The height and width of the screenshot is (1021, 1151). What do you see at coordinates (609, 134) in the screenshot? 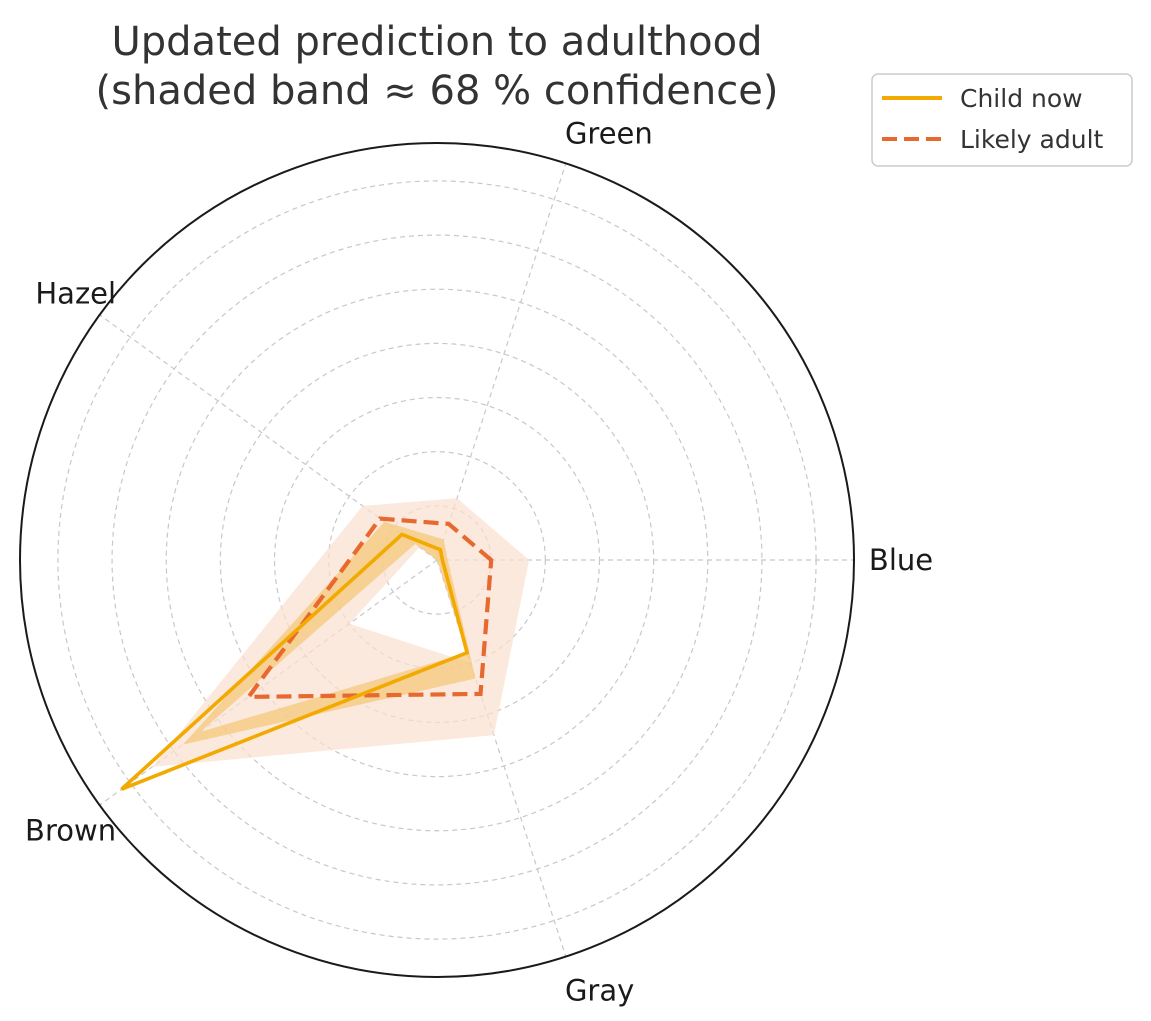
I see `category-label-green: Green` at bounding box center [609, 134].